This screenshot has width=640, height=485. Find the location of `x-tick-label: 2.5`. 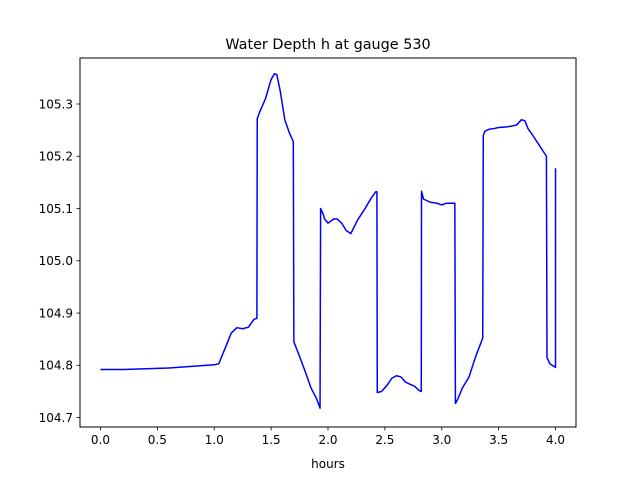

x-tick-label: 2.5 is located at coordinates (384, 440).